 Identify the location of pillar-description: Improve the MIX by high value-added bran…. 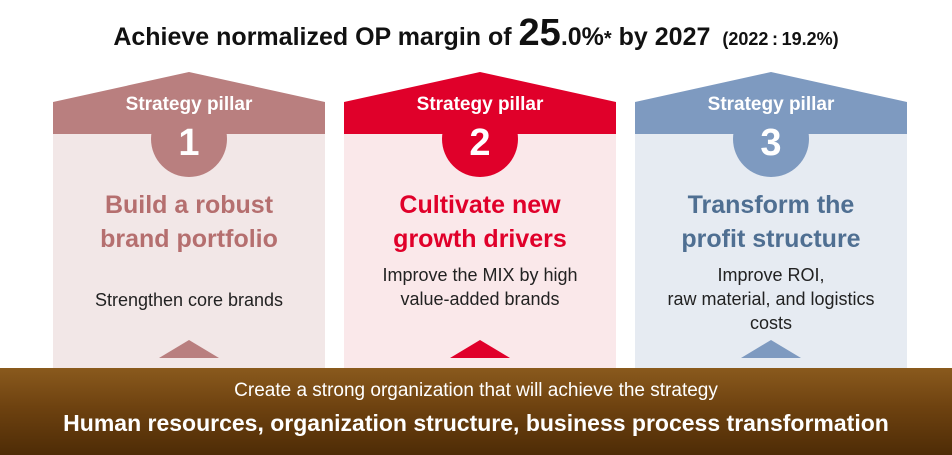
(480, 287).